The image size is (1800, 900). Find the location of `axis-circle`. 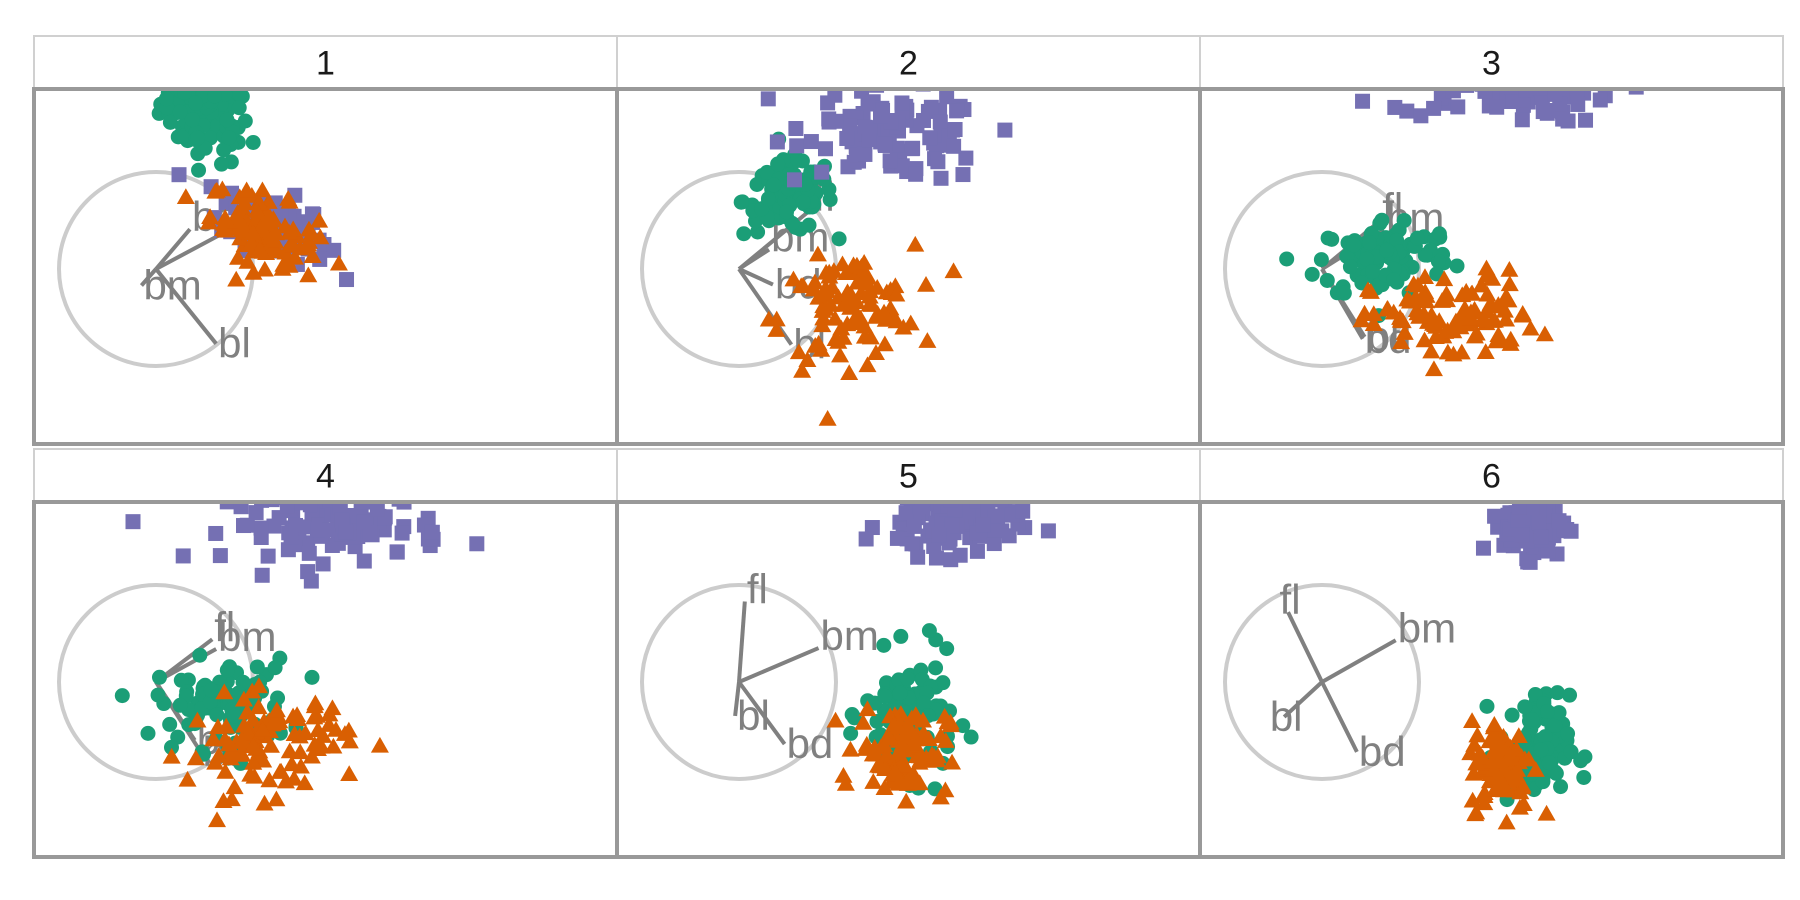

axis-circle is located at coordinates (1322, 682).